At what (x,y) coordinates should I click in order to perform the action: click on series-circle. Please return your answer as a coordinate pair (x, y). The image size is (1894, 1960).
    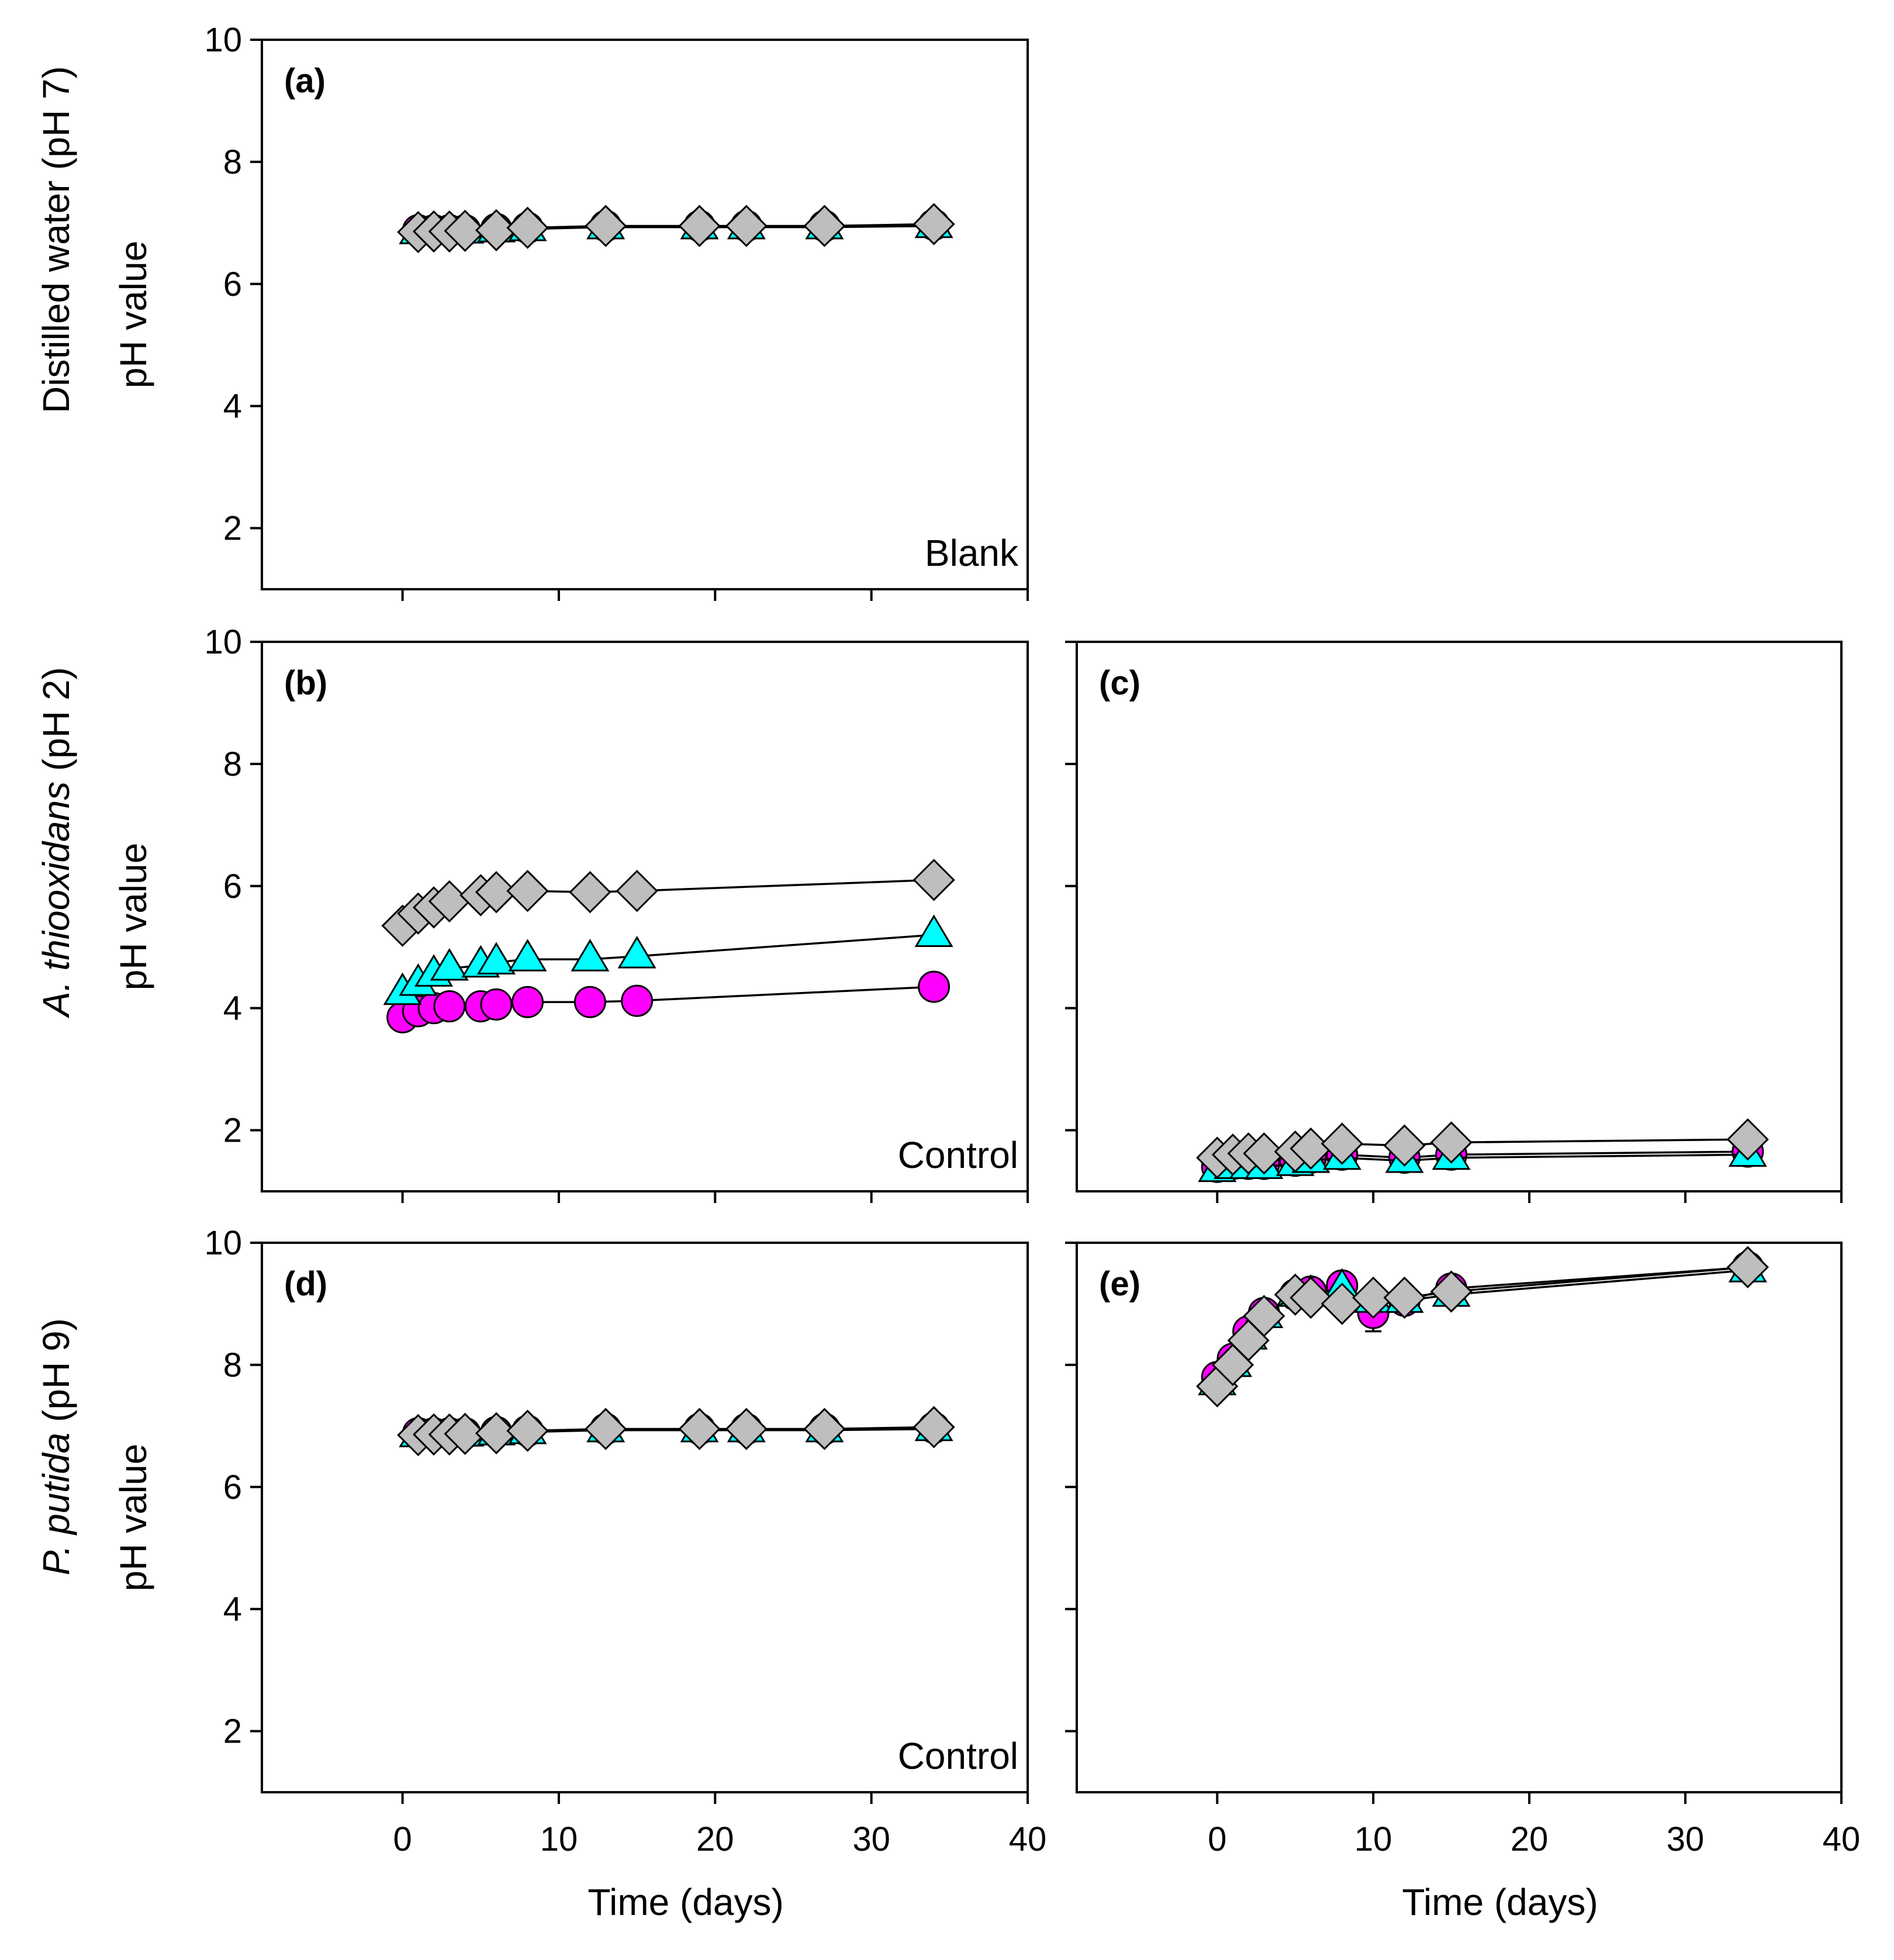
    Looking at the image, I should click on (668, 1001).